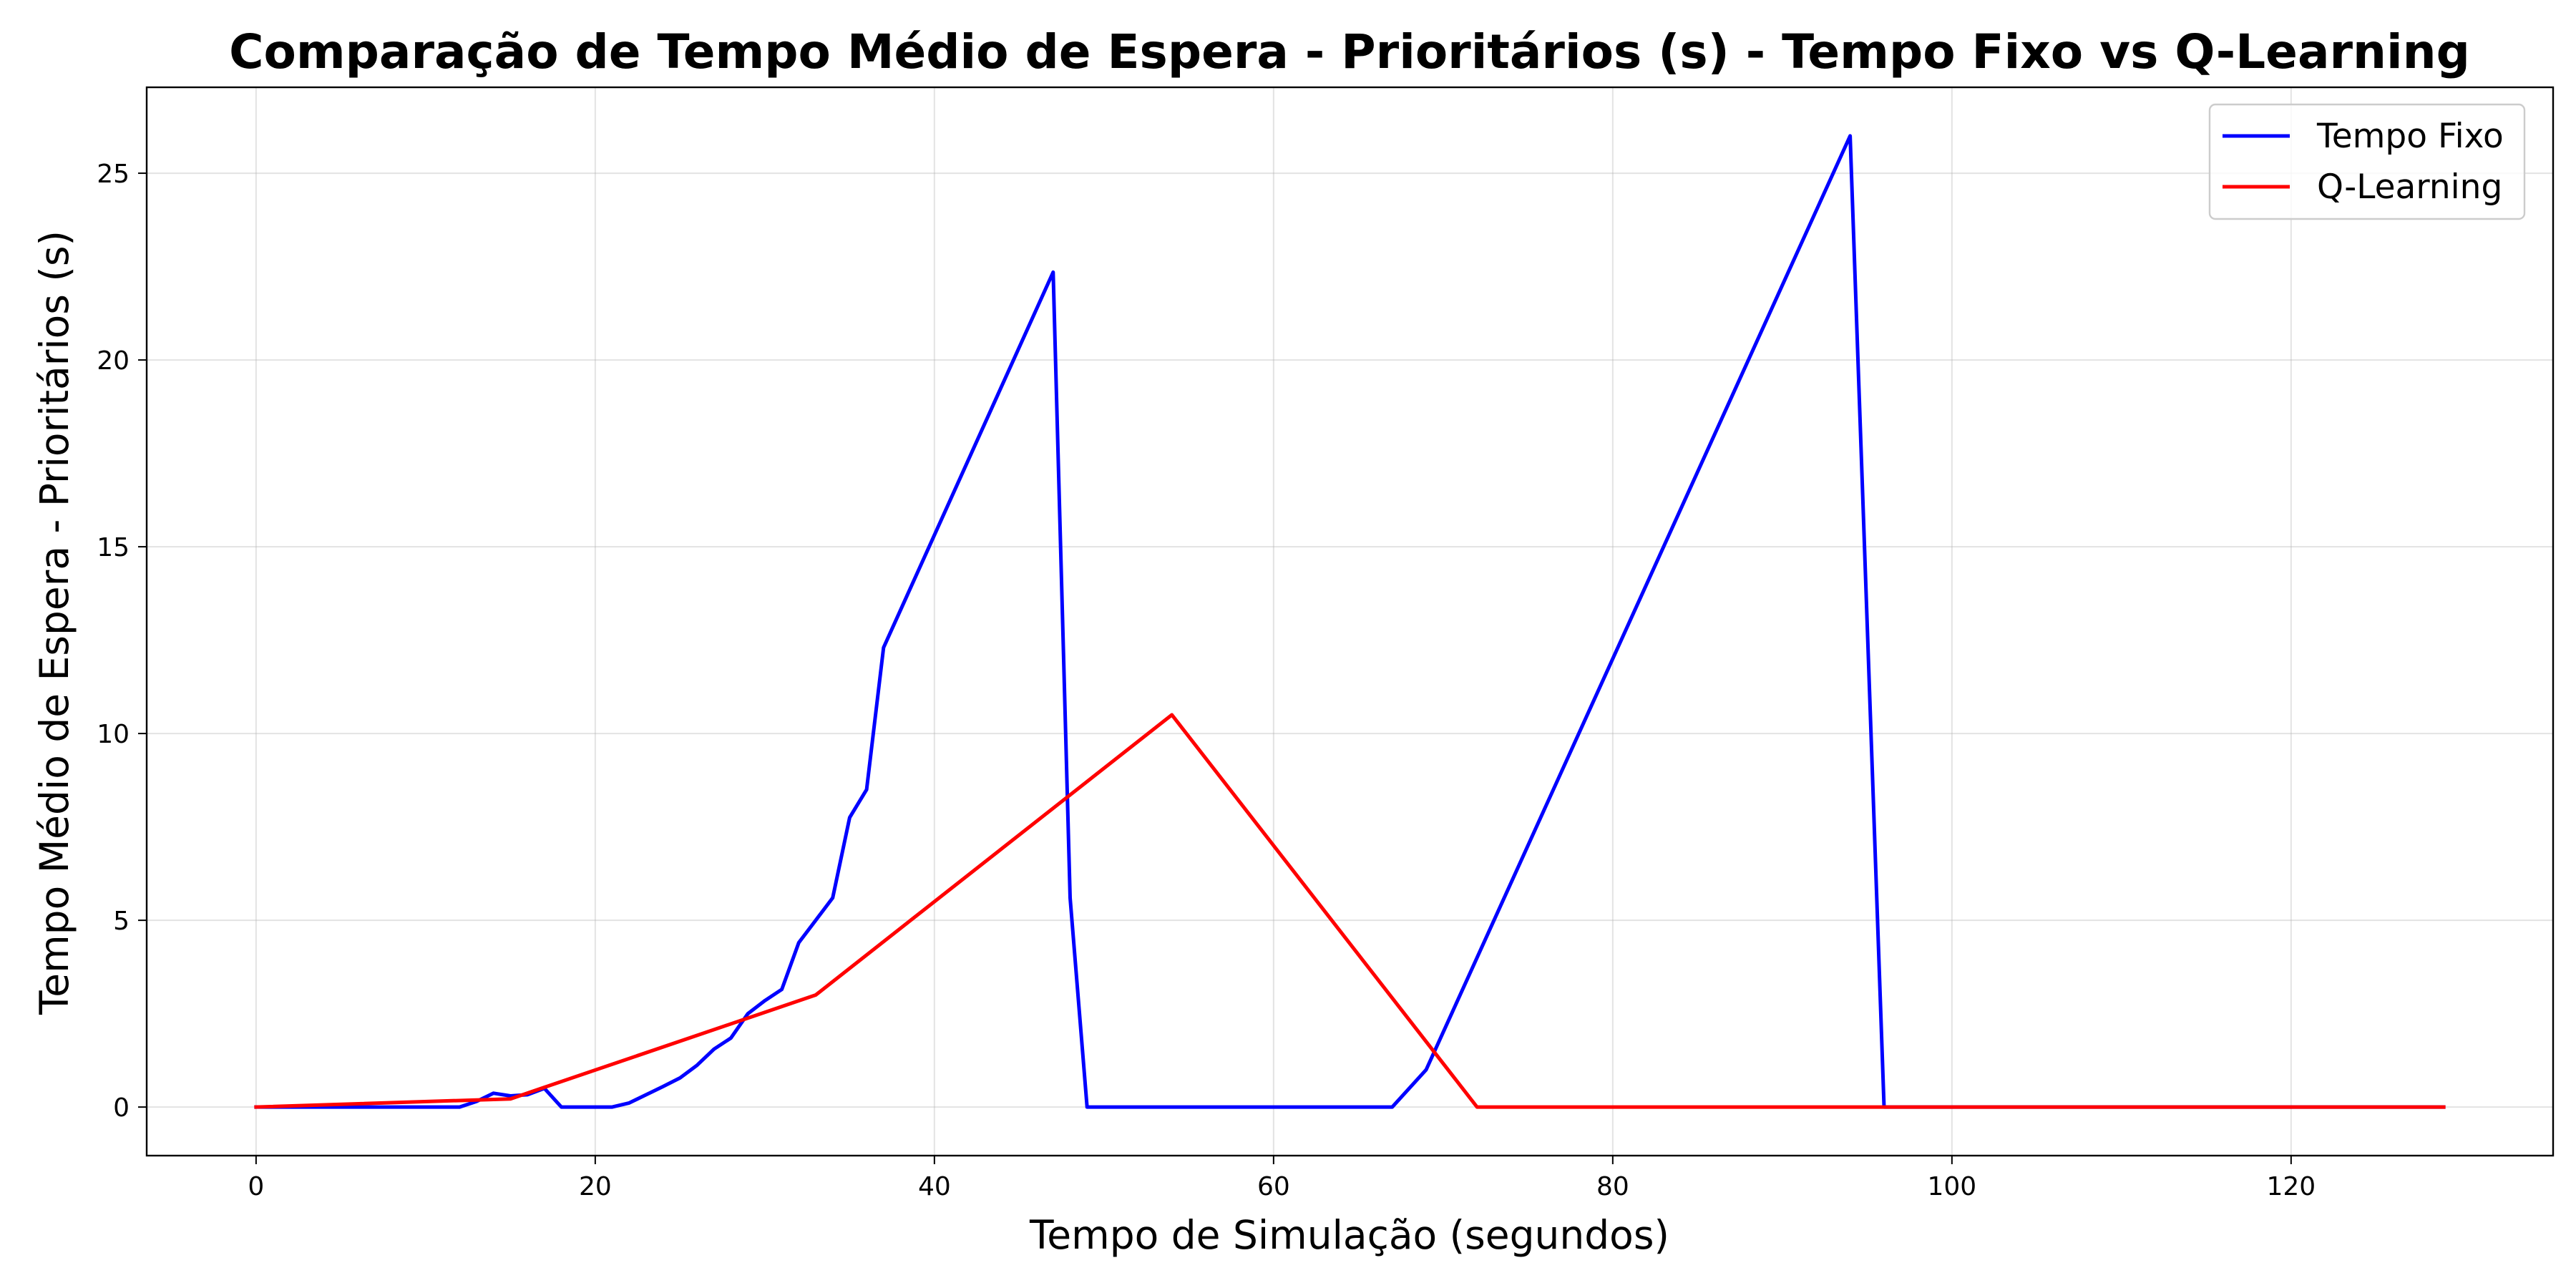 Image resolution: width=2576 pixels, height=1288 pixels. What do you see at coordinates (2291, 1186) in the screenshot?
I see `x-tick-label: 120` at bounding box center [2291, 1186].